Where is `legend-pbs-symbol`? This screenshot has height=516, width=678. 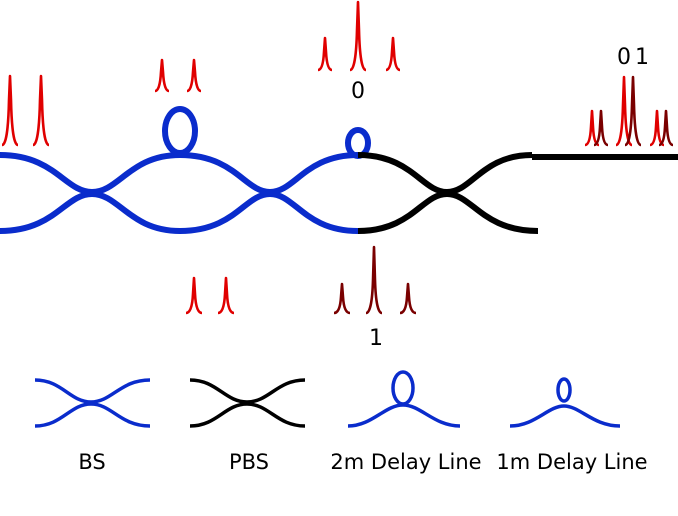 legend-pbs-symbol is located at coordinates (247, 403).